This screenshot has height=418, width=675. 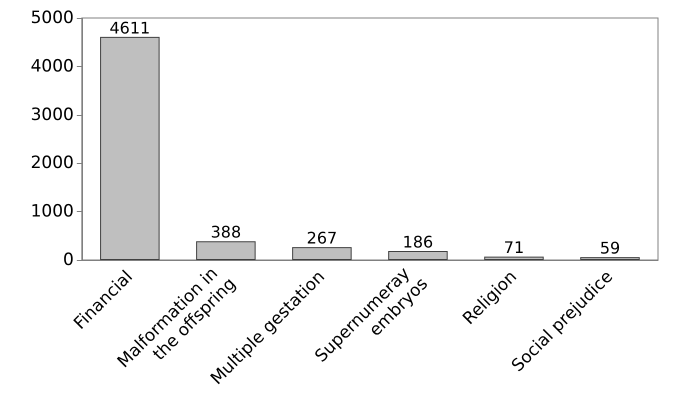 What do you see at coordinates (322, 238) in the screenshot?
I see `data-label: 267` at bounding box center [322, 238].